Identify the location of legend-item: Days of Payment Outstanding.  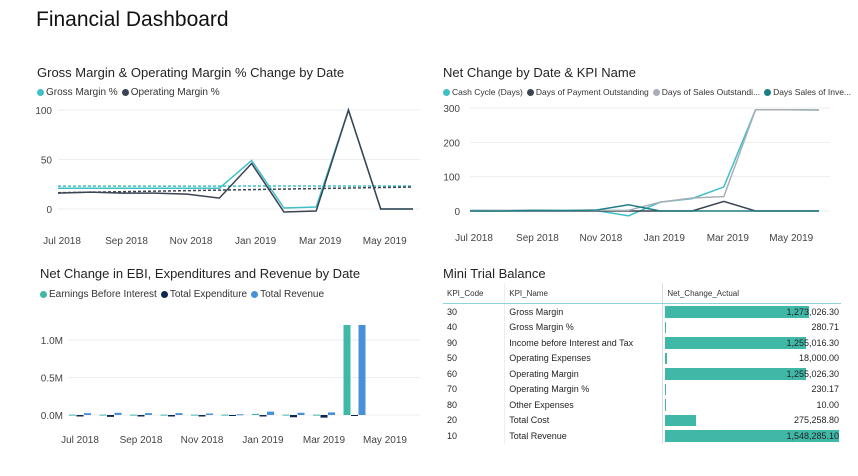
(587, 92).